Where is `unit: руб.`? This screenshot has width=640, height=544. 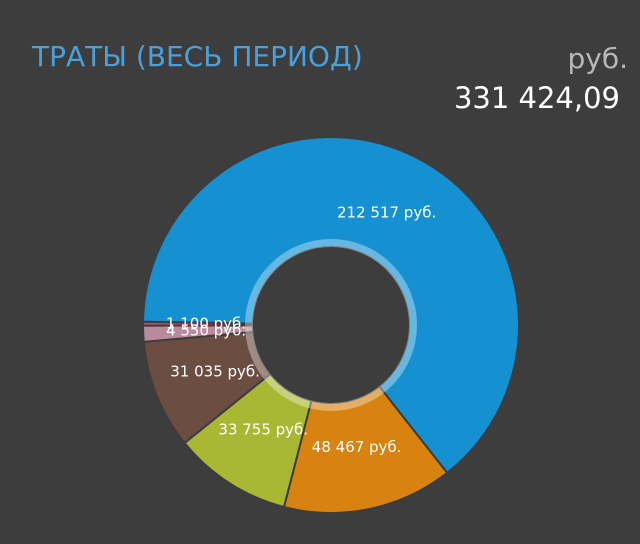
unit: руб. is located at coordinates (597, 58).